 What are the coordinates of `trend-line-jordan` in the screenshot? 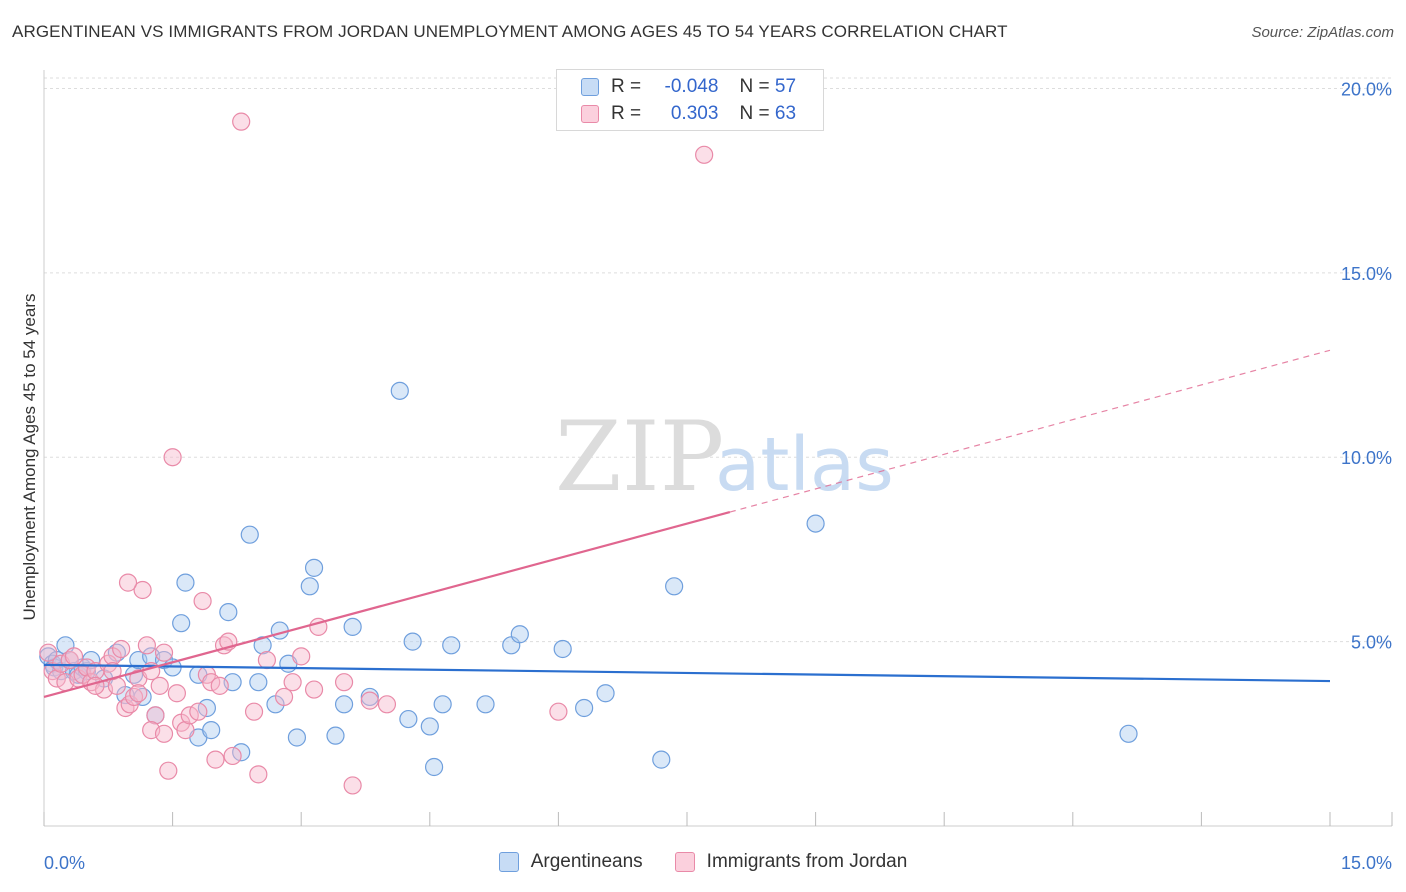 It's located at (387, 604).